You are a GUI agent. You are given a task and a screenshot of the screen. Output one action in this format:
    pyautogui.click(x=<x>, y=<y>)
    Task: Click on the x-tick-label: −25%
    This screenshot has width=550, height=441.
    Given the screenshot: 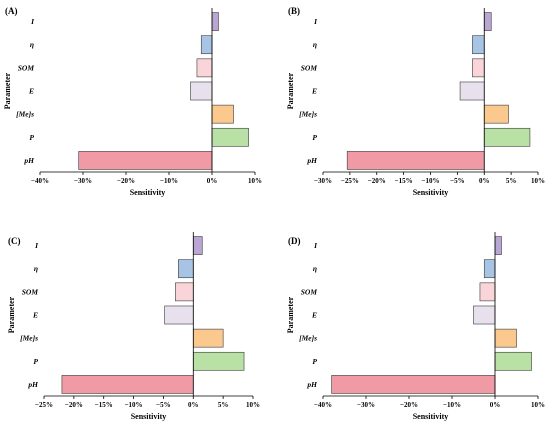 What is the action you would take?
    pyautogui.click(x=350, y=181)
    